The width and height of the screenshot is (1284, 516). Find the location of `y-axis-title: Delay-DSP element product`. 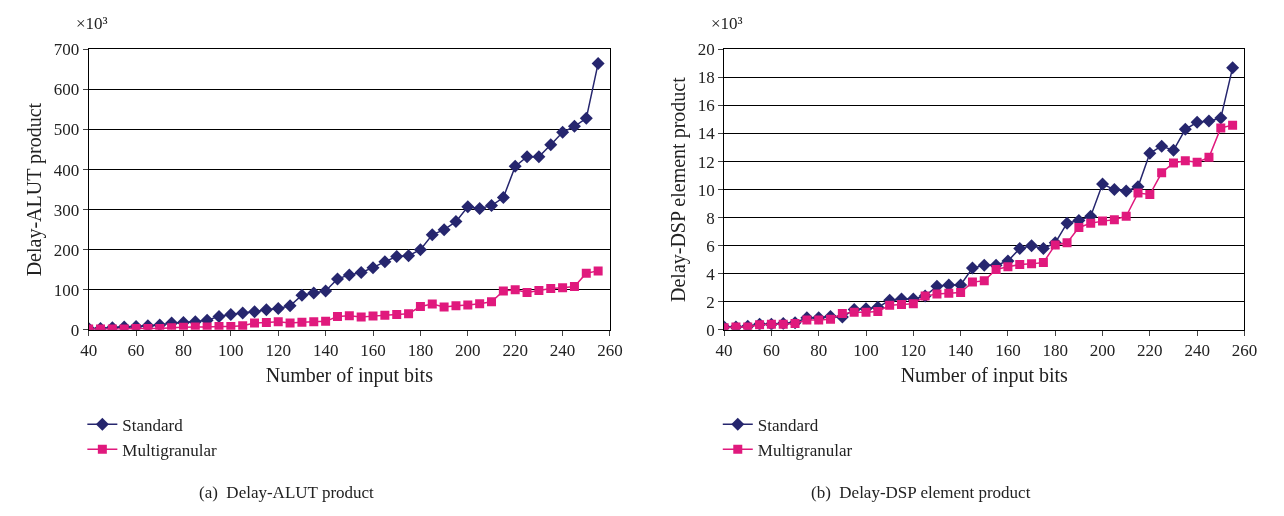

y-axis-title: Delay-DSP element product is located at coordinates (679, 189).